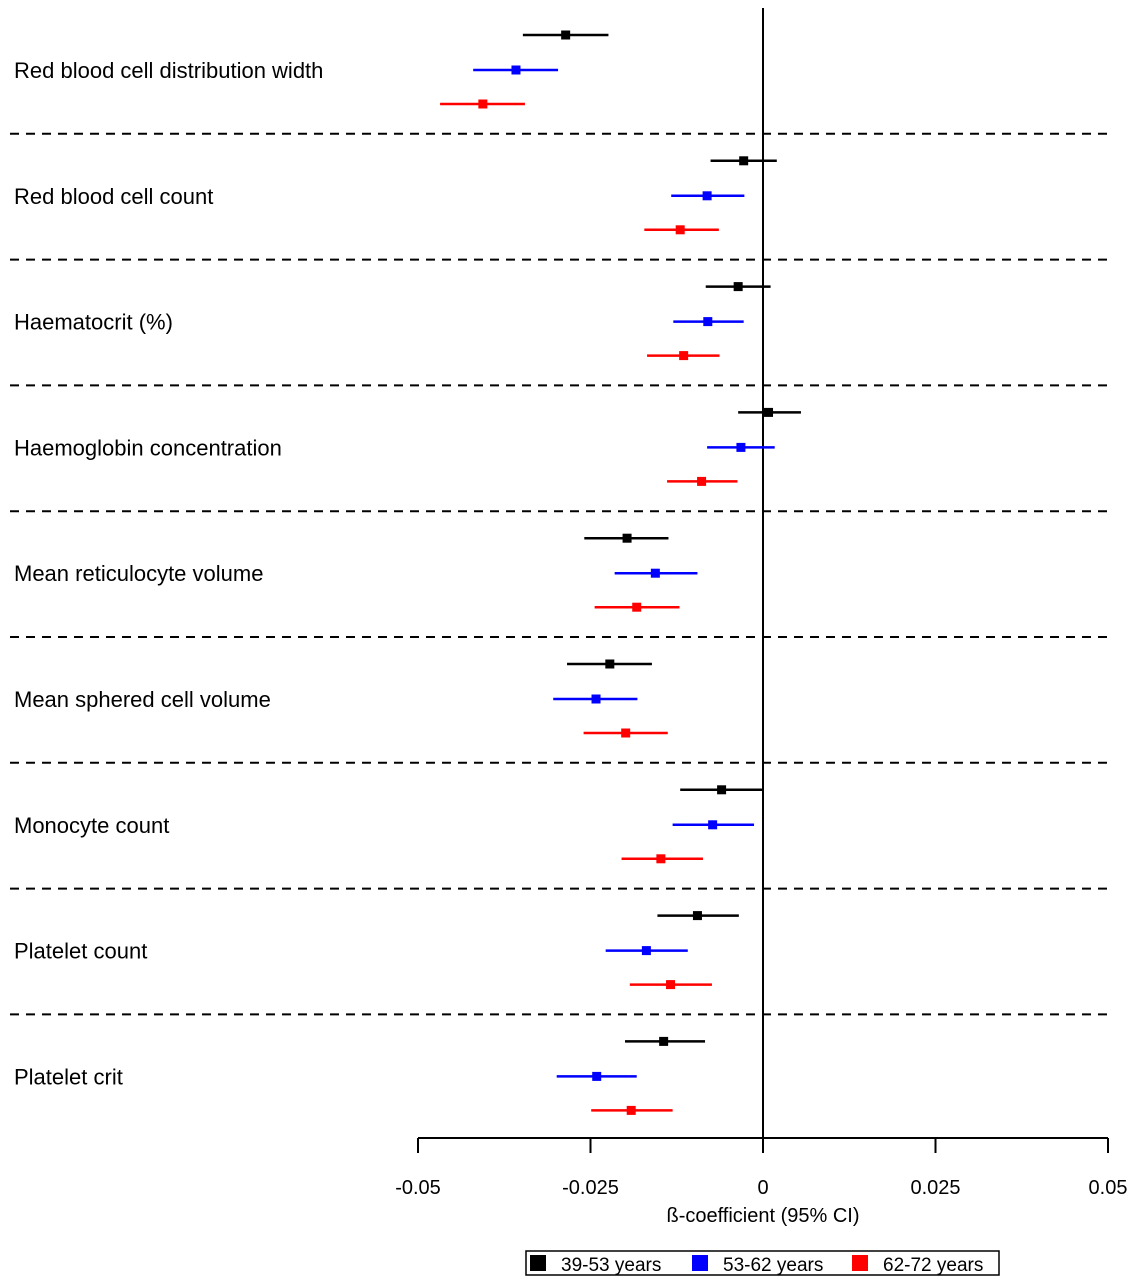 The width and height of the screenshot is (1134, 1280). I want to click on x-axis-title: ß-coefficient (95% CI), so click(762, 1216).